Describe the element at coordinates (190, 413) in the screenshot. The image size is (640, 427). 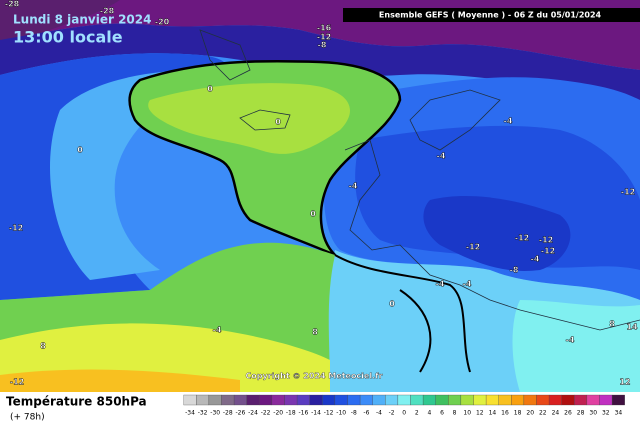
I see `legend-label: -34` at that location.